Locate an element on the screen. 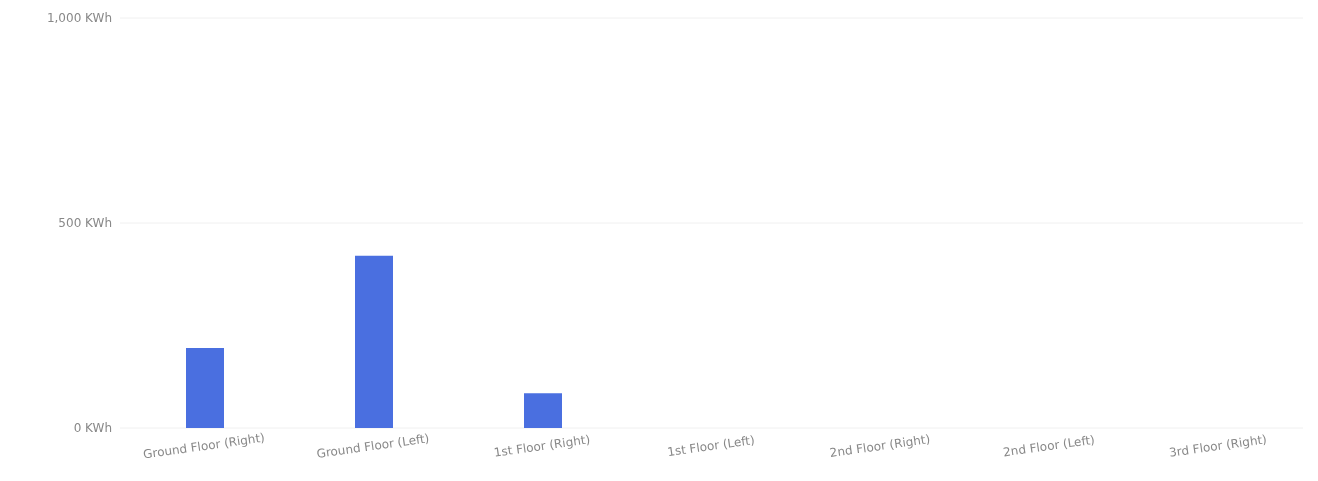  x-tick-label: 1st Floor (Right) is located at coordinates (541, 446).